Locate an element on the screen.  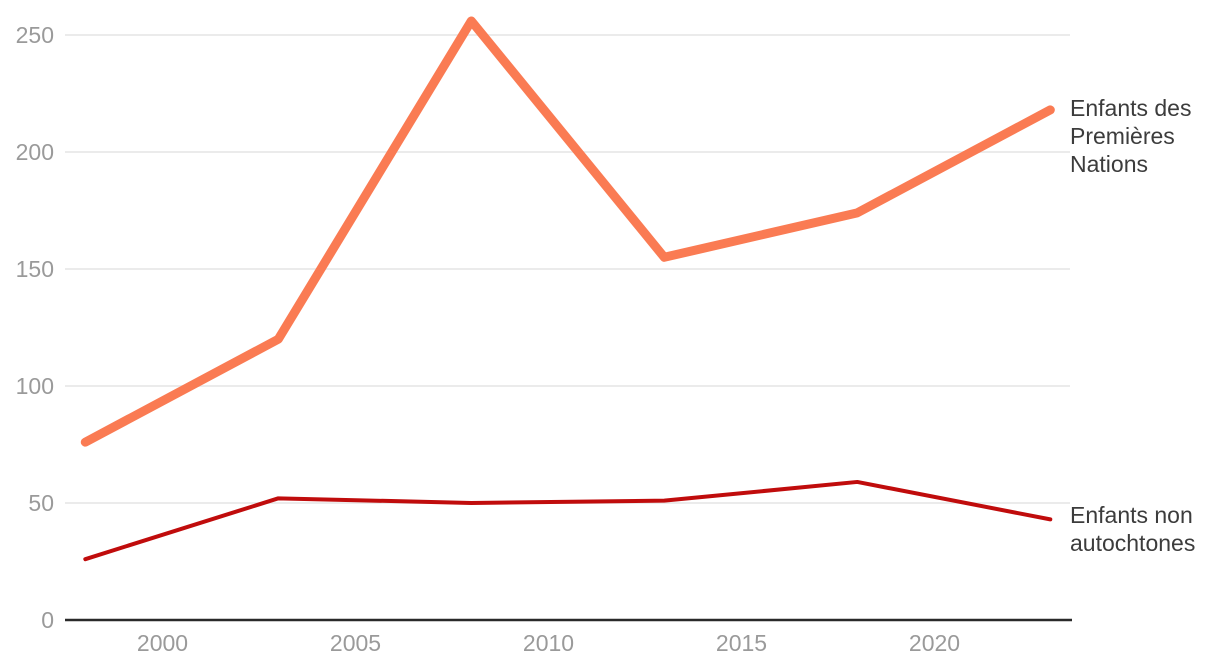
y-tick-label: 250 is located at coordinates (35, 35).